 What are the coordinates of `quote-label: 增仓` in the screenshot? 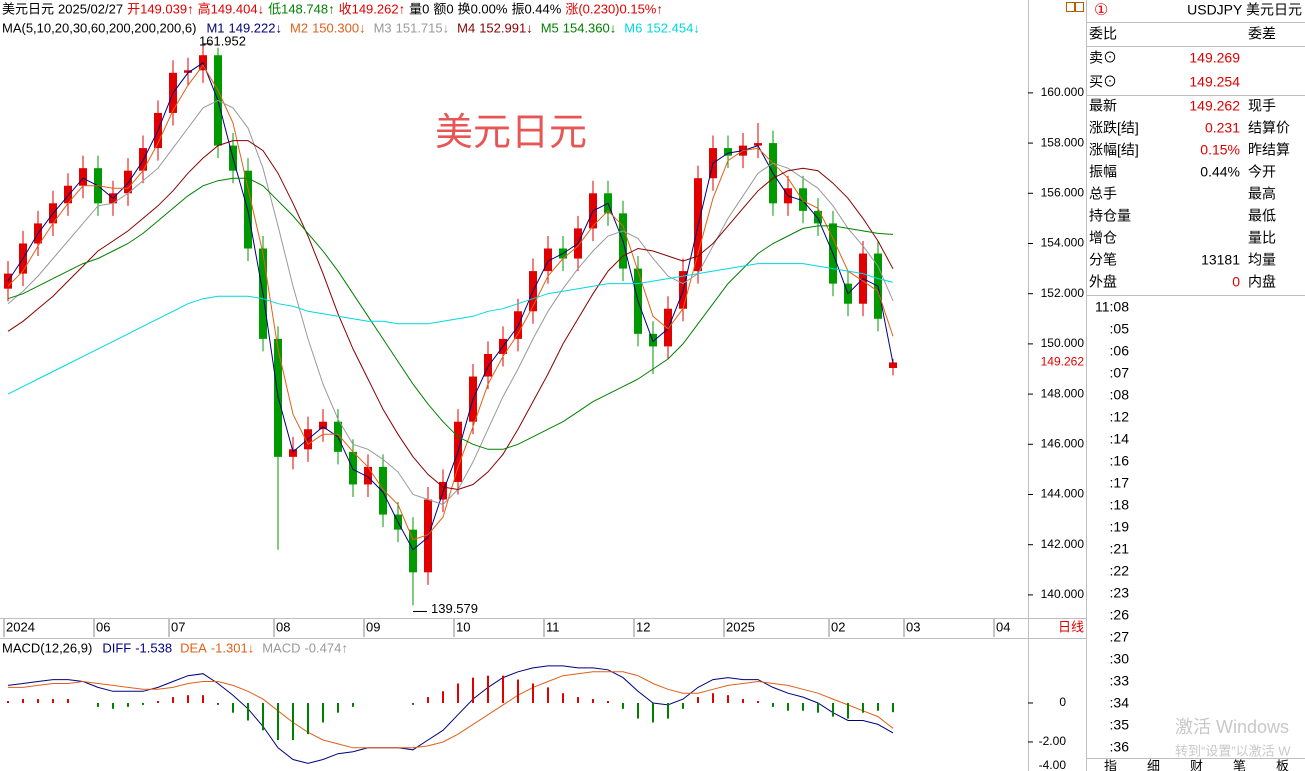 It's located at (1103, 238).